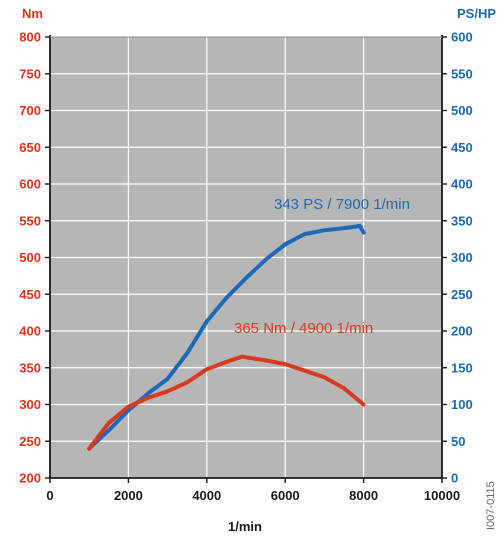 The image size is (502, 537). I want to click on right-tick-label: 600, so click(462, 37).